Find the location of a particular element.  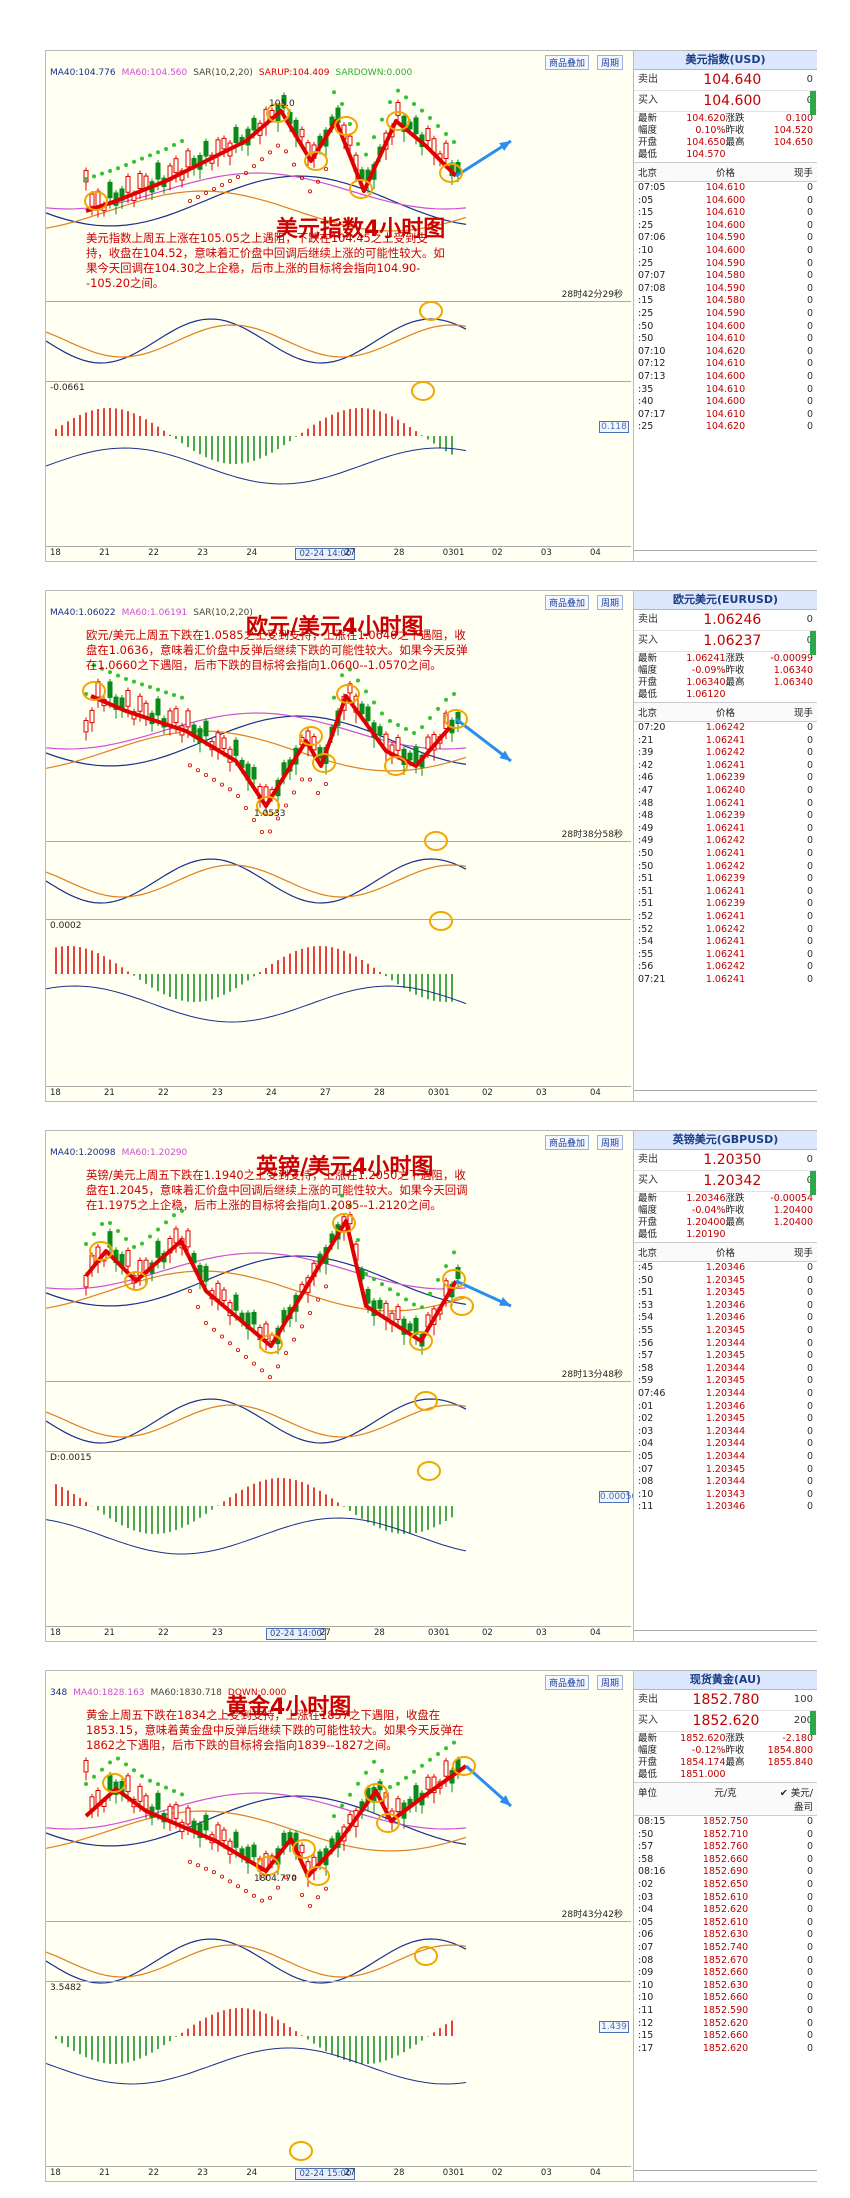

tick-row: :52 1.06242 0 is located at coordinates (725, 930).